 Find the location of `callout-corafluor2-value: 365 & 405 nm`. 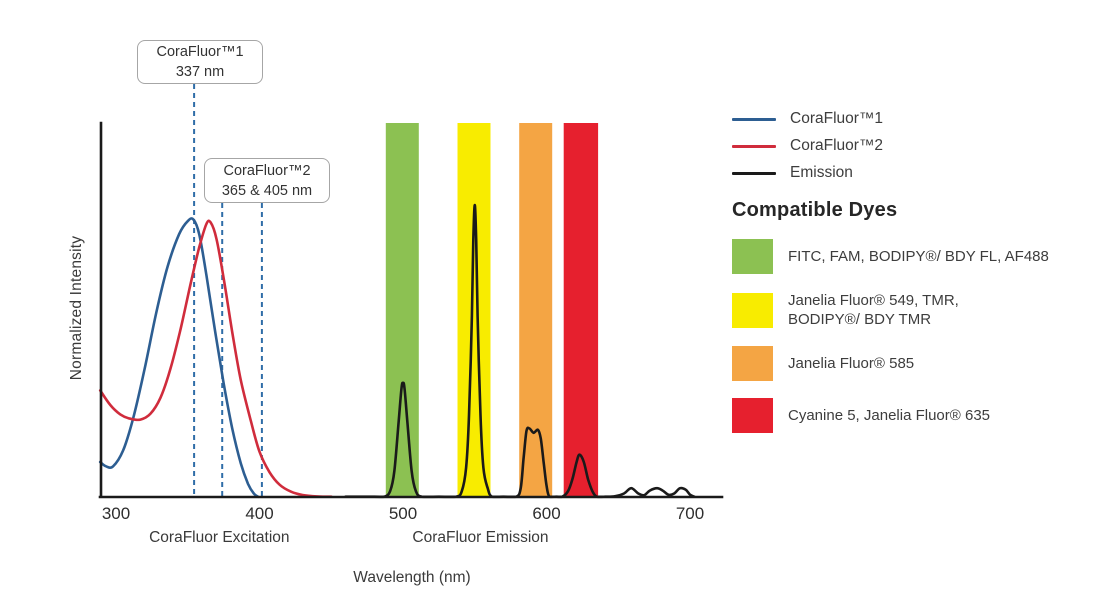

callout-corafluor2-value: 365 & 405 nm is located at coordinates (267, 190).